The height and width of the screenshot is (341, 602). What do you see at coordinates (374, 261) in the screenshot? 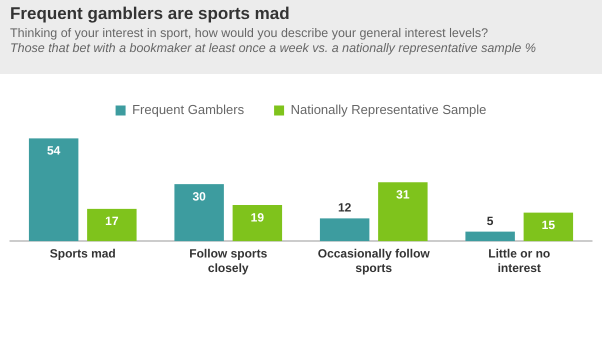
I see `x-tick-label: Occasionally follow sports` at bounding box center [374, 261].